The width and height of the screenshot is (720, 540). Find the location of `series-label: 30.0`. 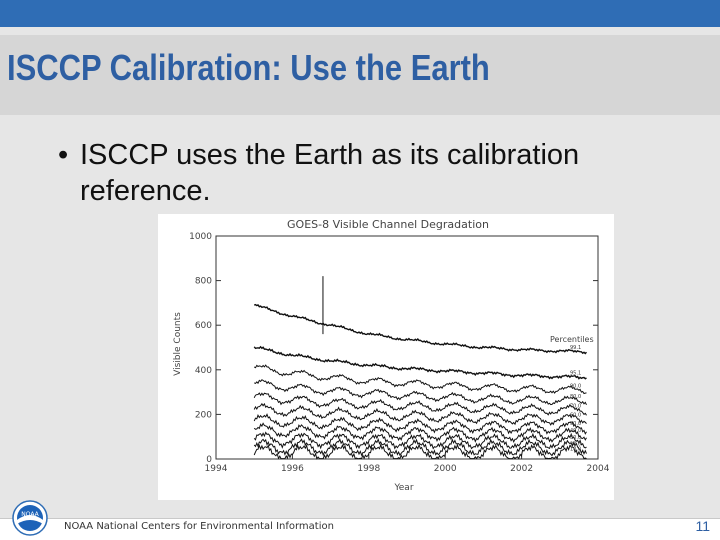

series-label: 30.0 is located at coordinates (575, 438).